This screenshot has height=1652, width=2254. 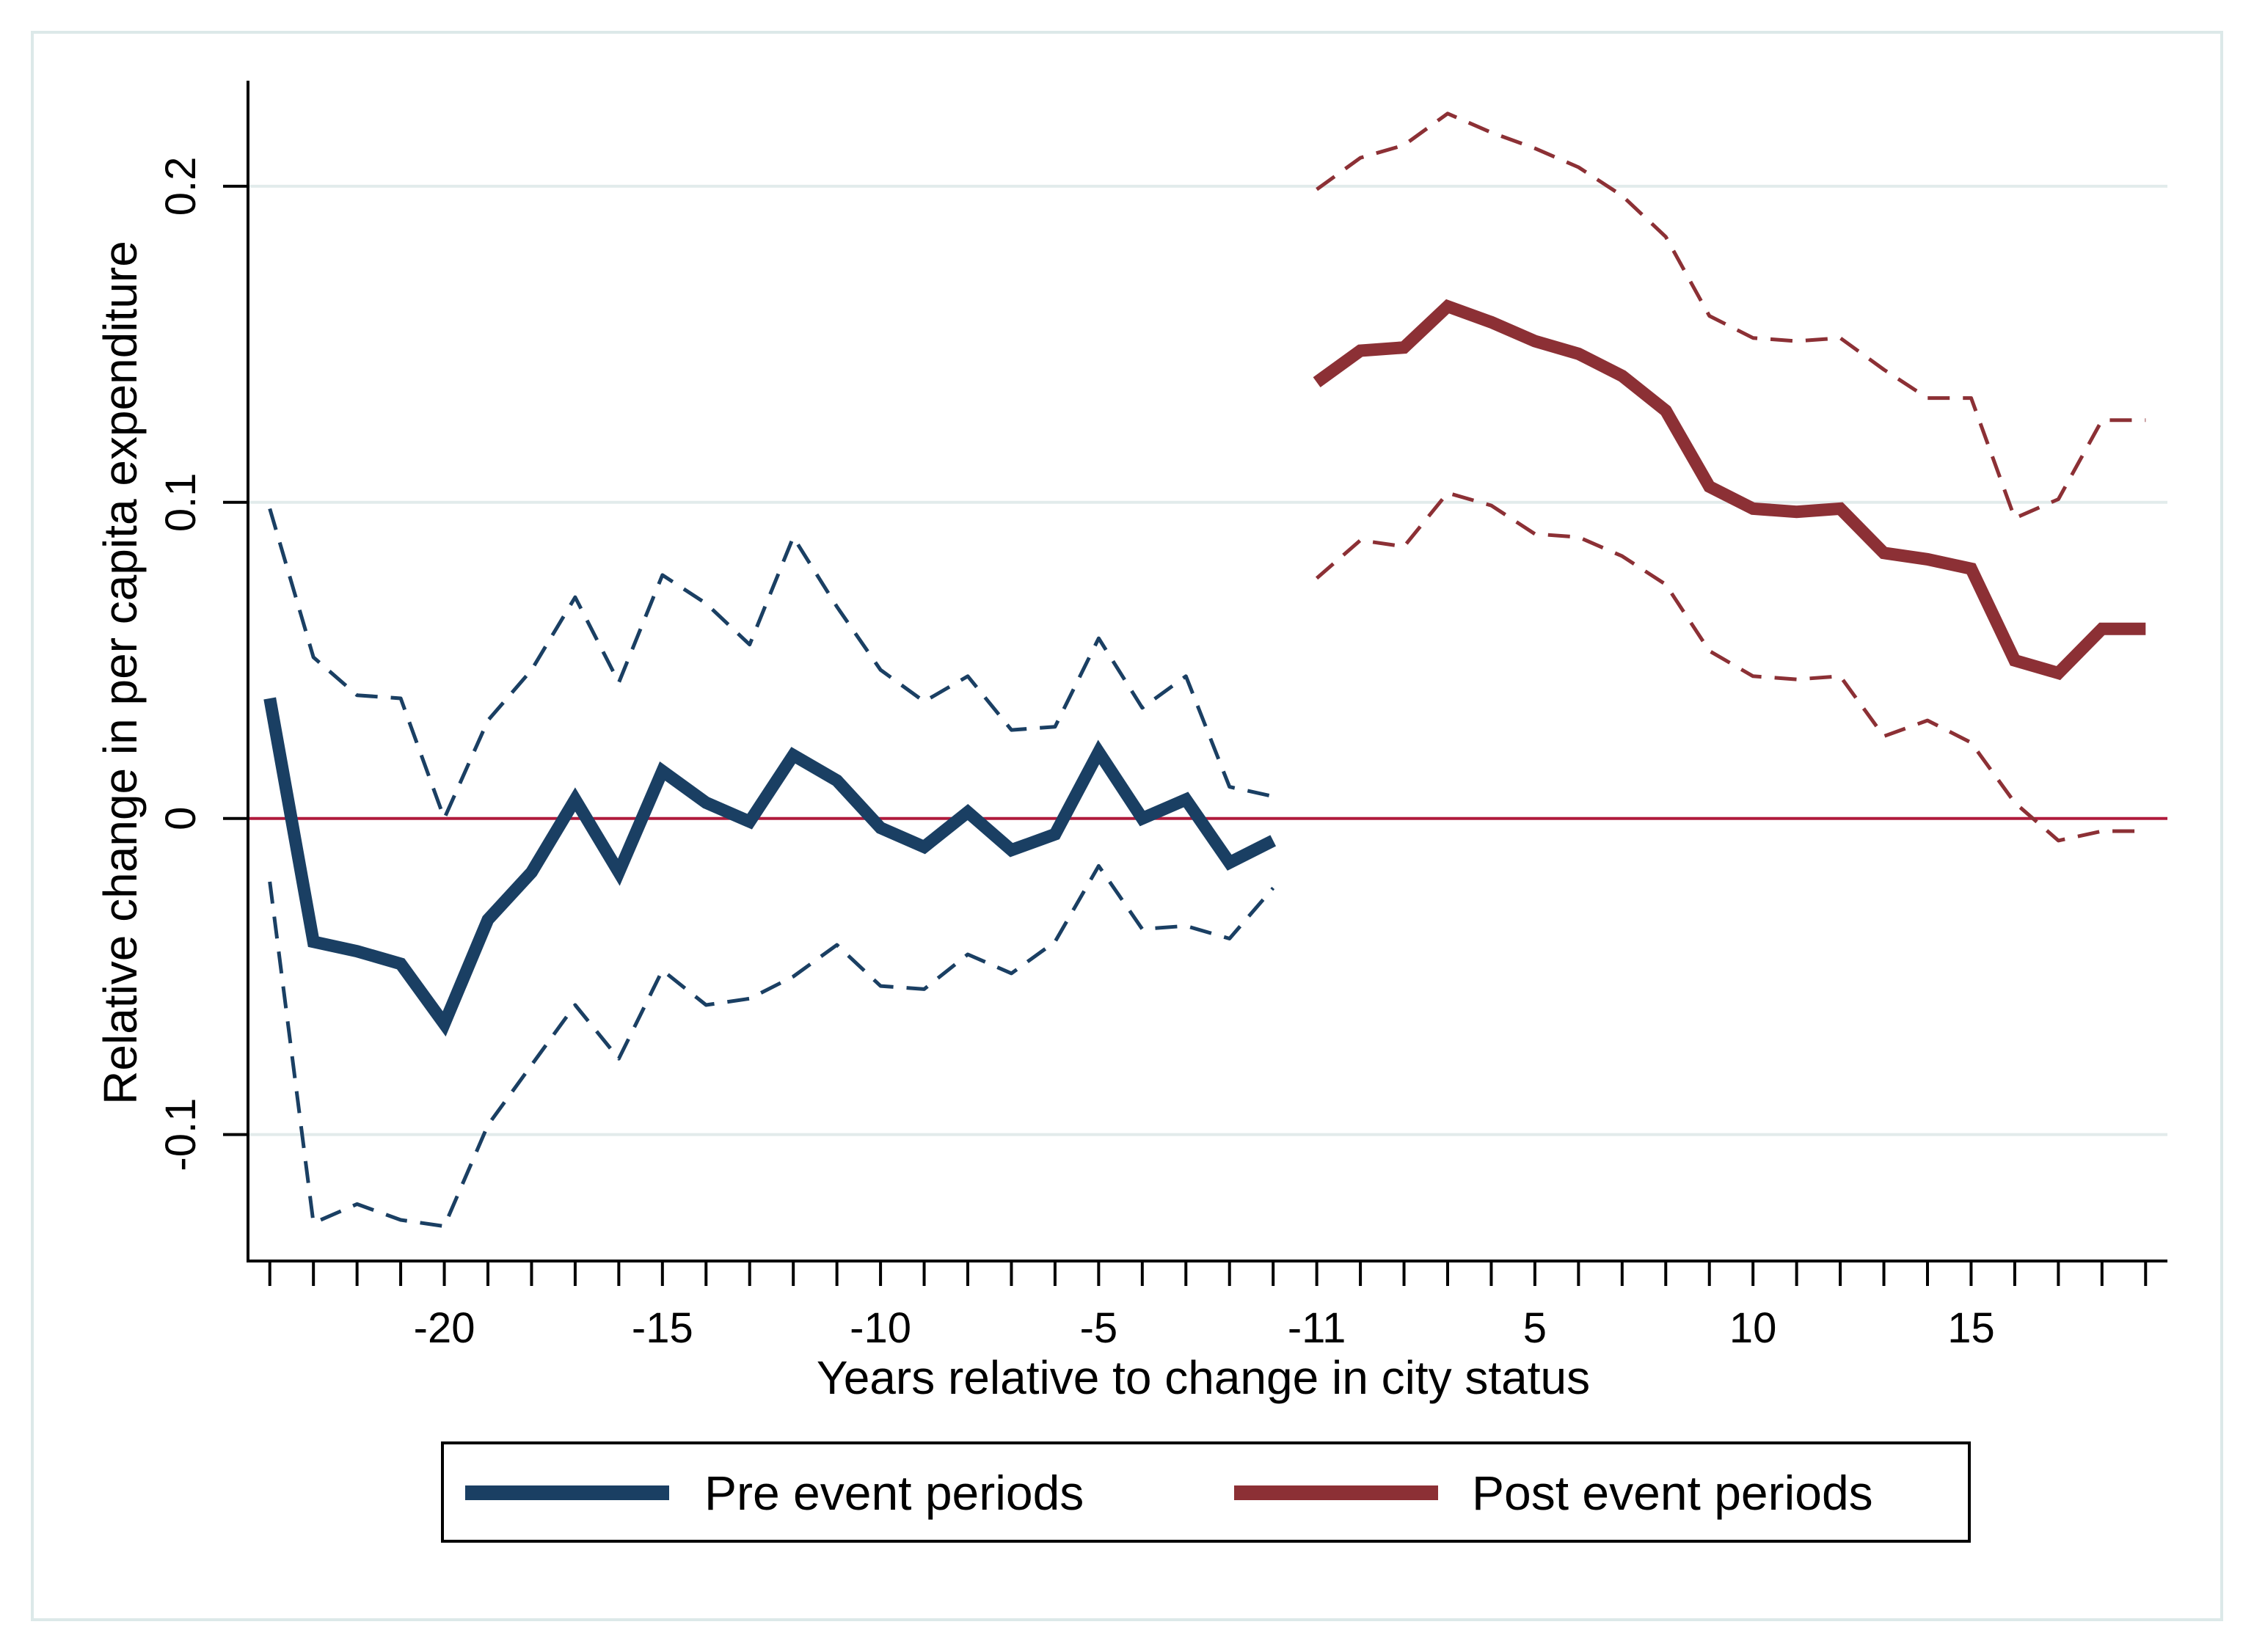 What do you see at coordinates (181, 664) in the screenshot?
I see `y-tick-labels: -0.1 0 0.1 0.2` at bounding box center [181, 664].